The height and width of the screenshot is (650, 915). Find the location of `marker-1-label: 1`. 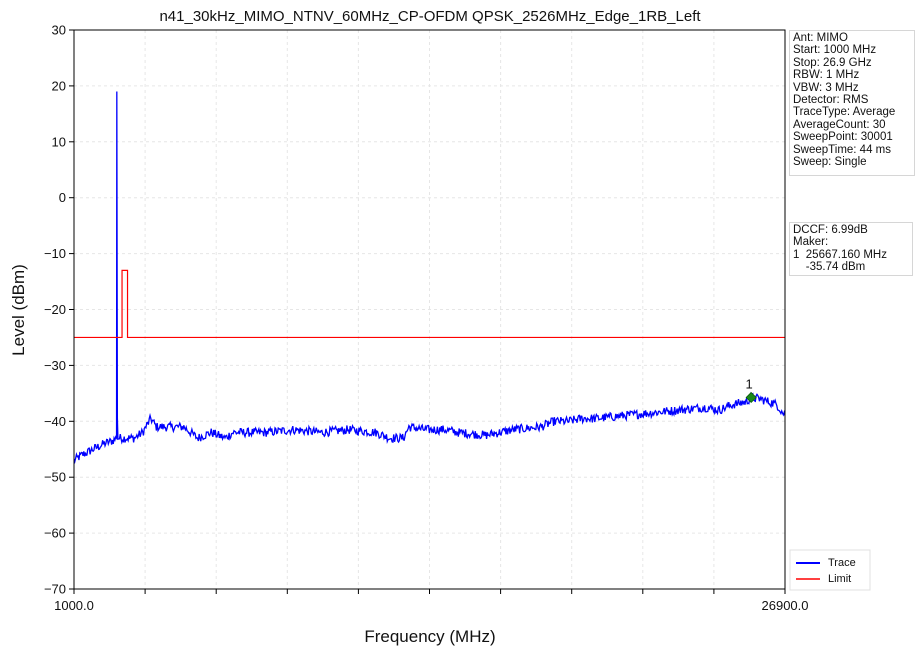

marker-1-label: 1 is located at coordinates (749, 383).